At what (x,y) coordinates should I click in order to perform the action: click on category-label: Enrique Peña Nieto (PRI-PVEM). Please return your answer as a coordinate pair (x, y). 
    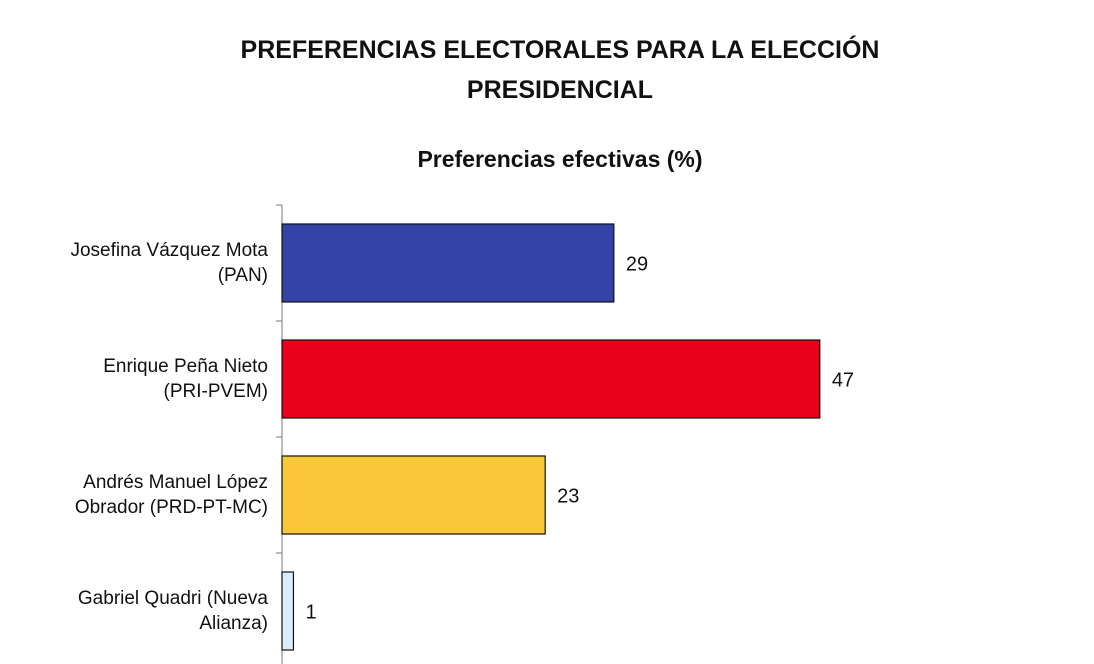
    Looking at the image, I should click on (185, 379).